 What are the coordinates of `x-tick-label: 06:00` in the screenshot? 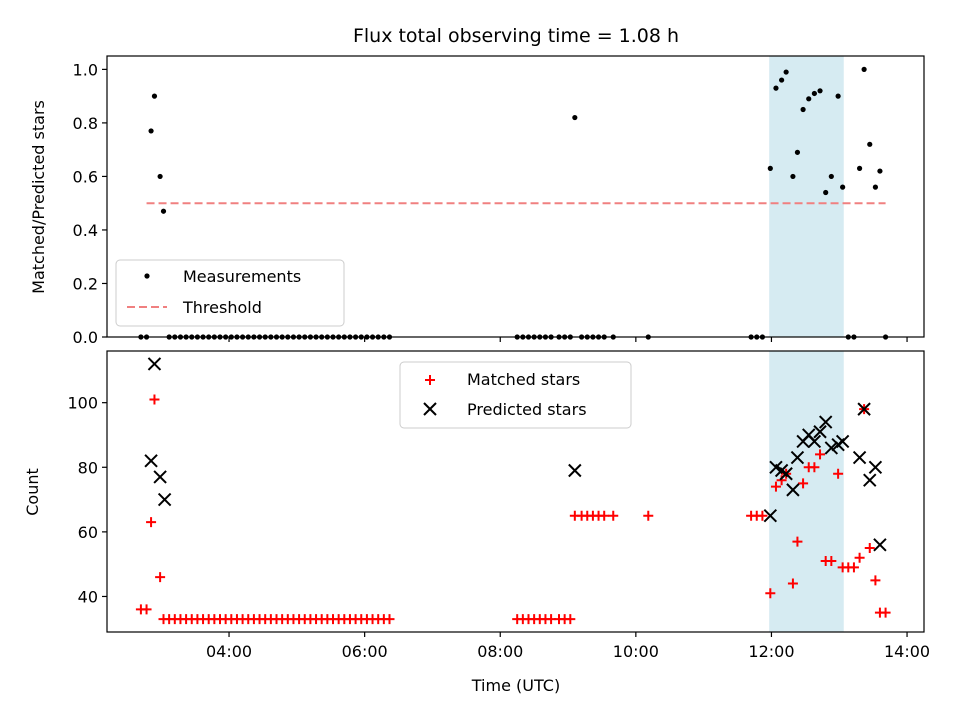 It's located at (365, 651).